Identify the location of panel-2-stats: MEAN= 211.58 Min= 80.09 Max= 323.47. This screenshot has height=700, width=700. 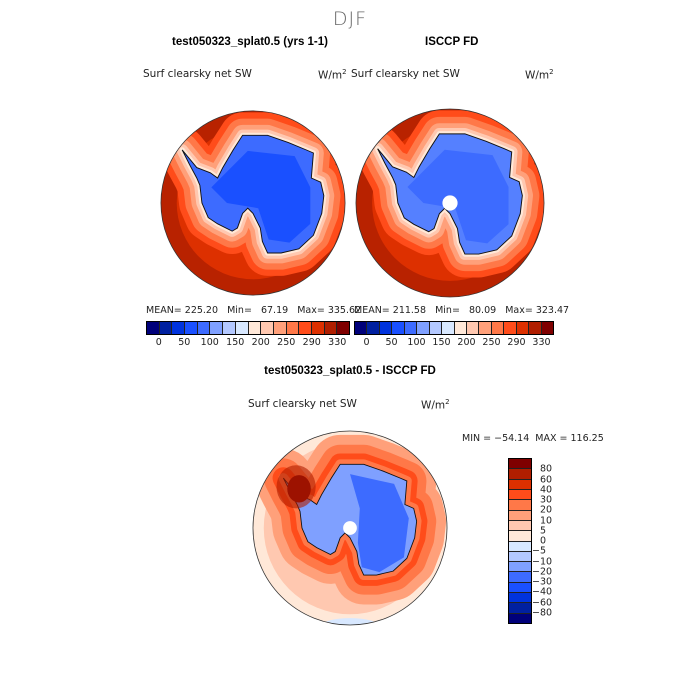
(462, 310).